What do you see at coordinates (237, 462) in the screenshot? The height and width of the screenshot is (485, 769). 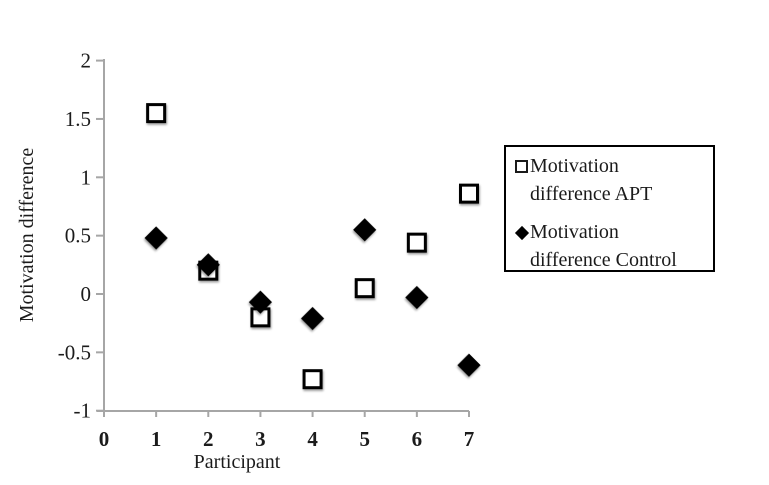 I see `x-axis-title: Participant` at bounding box center [237, 462].